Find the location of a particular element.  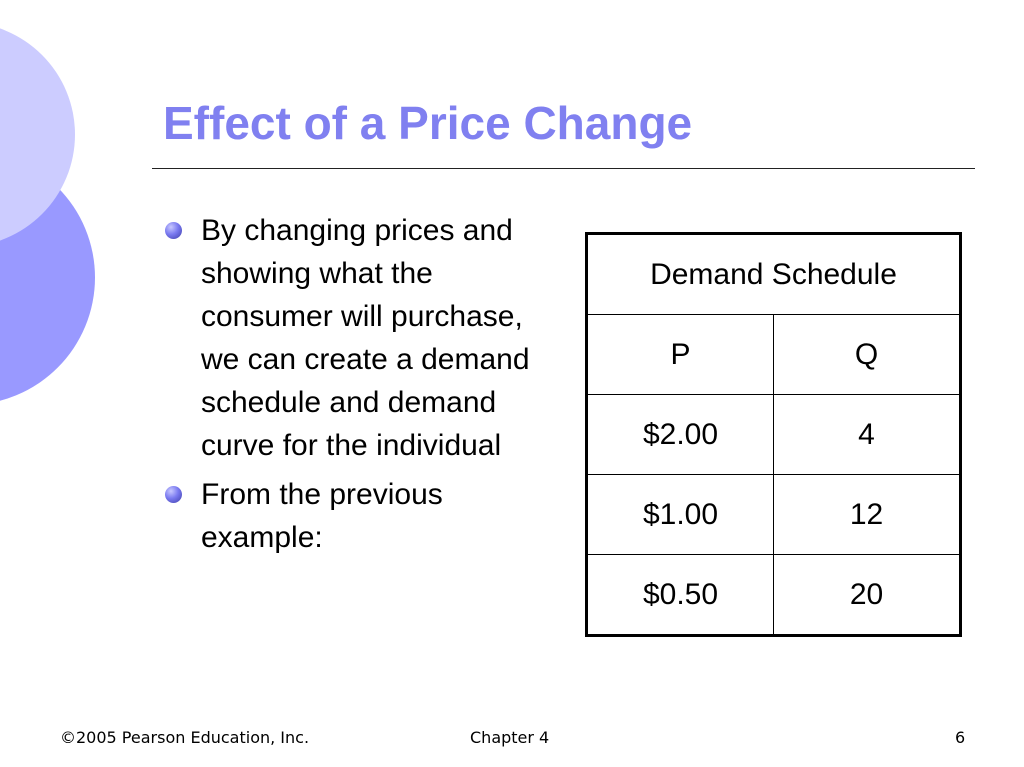

quantity-cell: 20 is located at coordinates (867, 595).